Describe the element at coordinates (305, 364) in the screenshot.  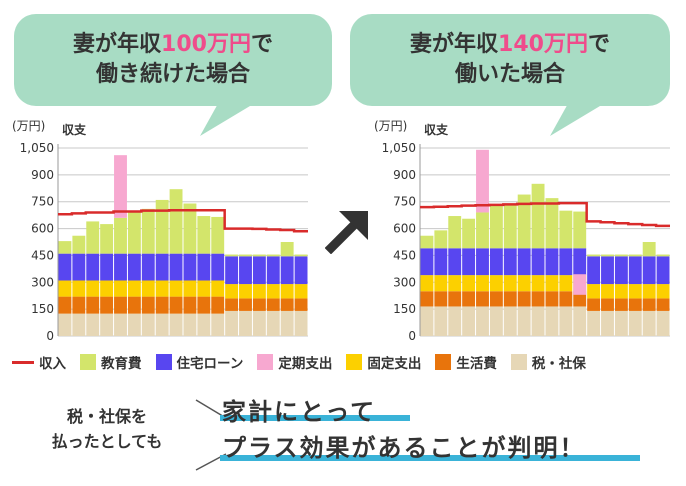
I see `legend-periodic-label: 定期支出` at that location.